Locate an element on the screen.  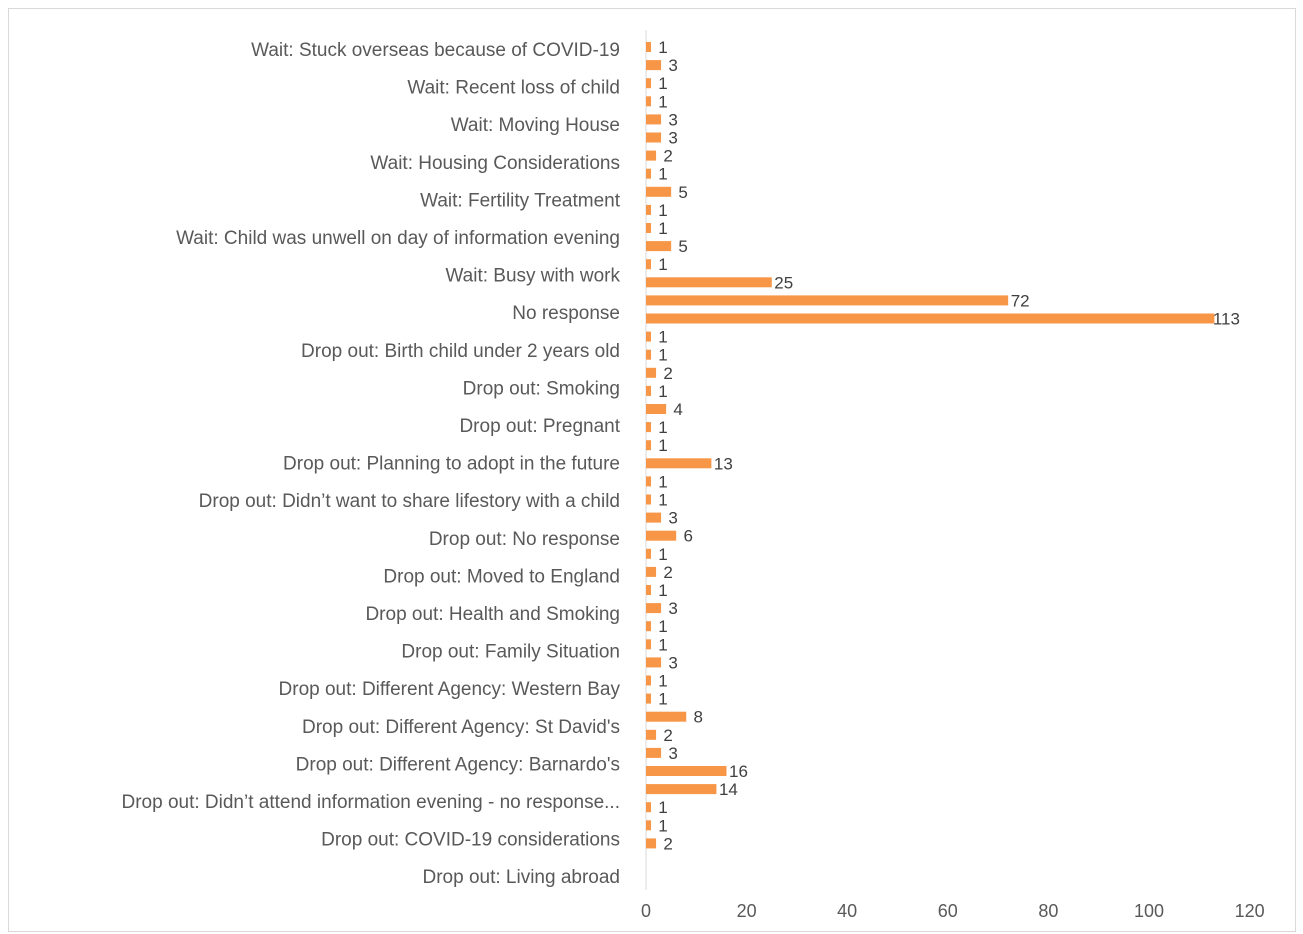
category-label: Wait: Stuck overseas because of COVID-19 is located at coordinates (435, 50).